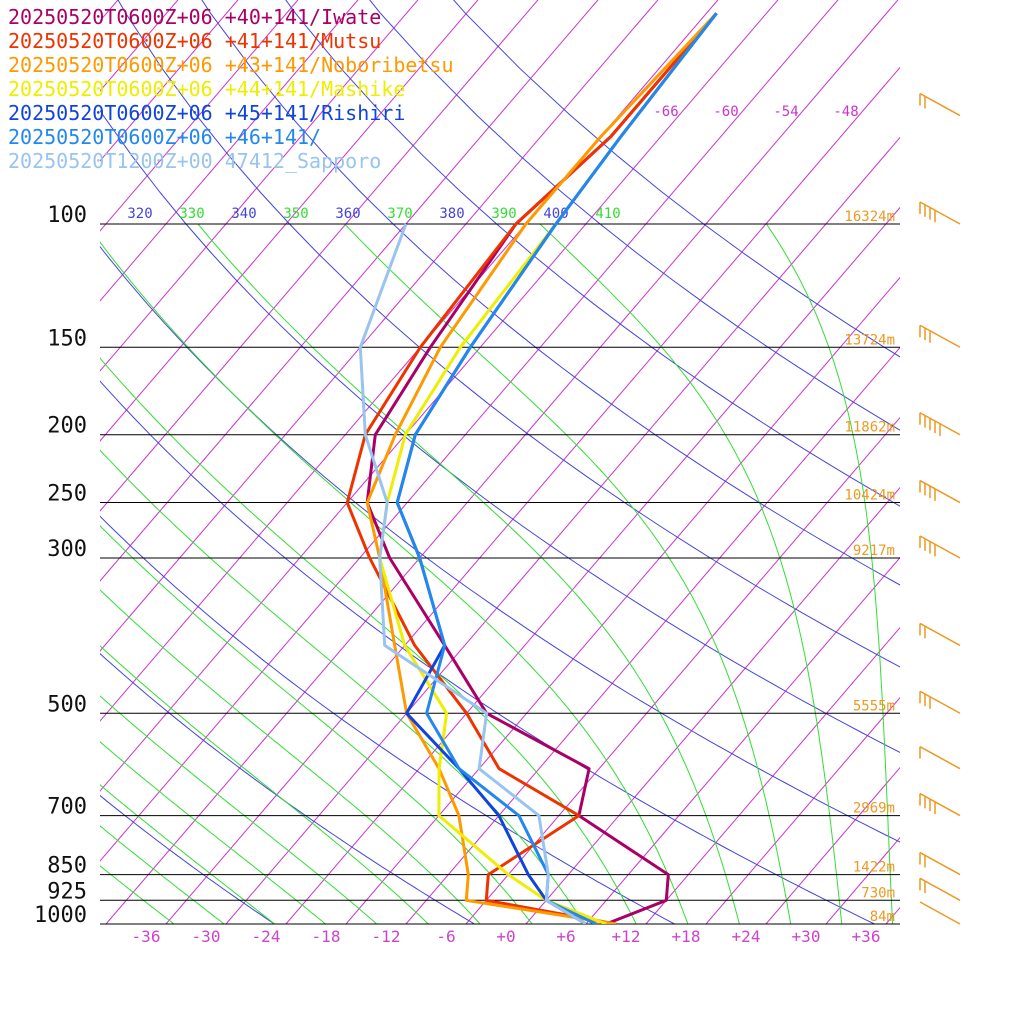 This screenshot has height=1024, width=1024. What do you see at coordinates (626, 936) in the screenshot?
I see `x-tick-label: +12` at bounding box center [626, 936].